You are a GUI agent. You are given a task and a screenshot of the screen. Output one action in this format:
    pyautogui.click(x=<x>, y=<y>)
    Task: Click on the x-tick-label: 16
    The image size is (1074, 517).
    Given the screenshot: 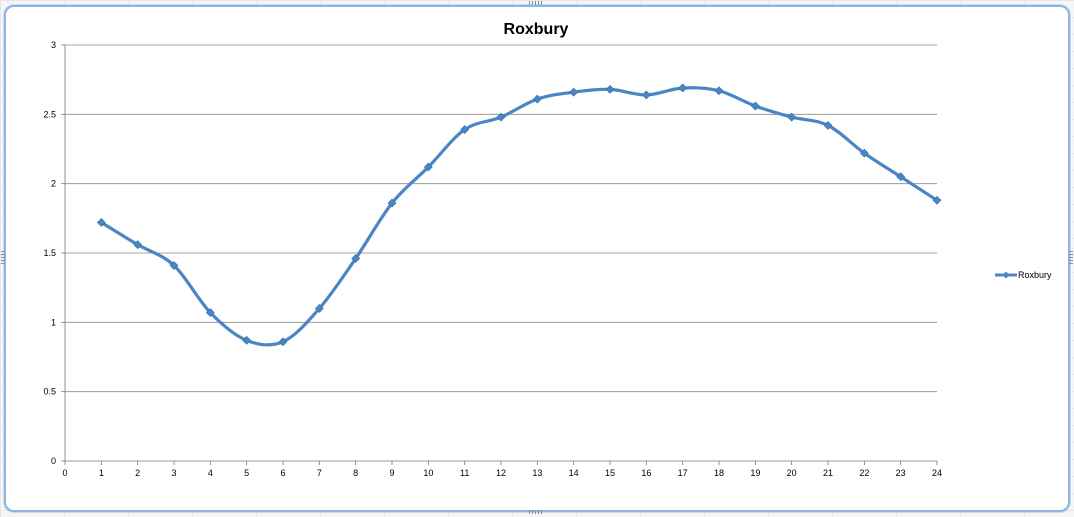 What is the action you would take?
    pyautogui.click(x=646, y=473)
    